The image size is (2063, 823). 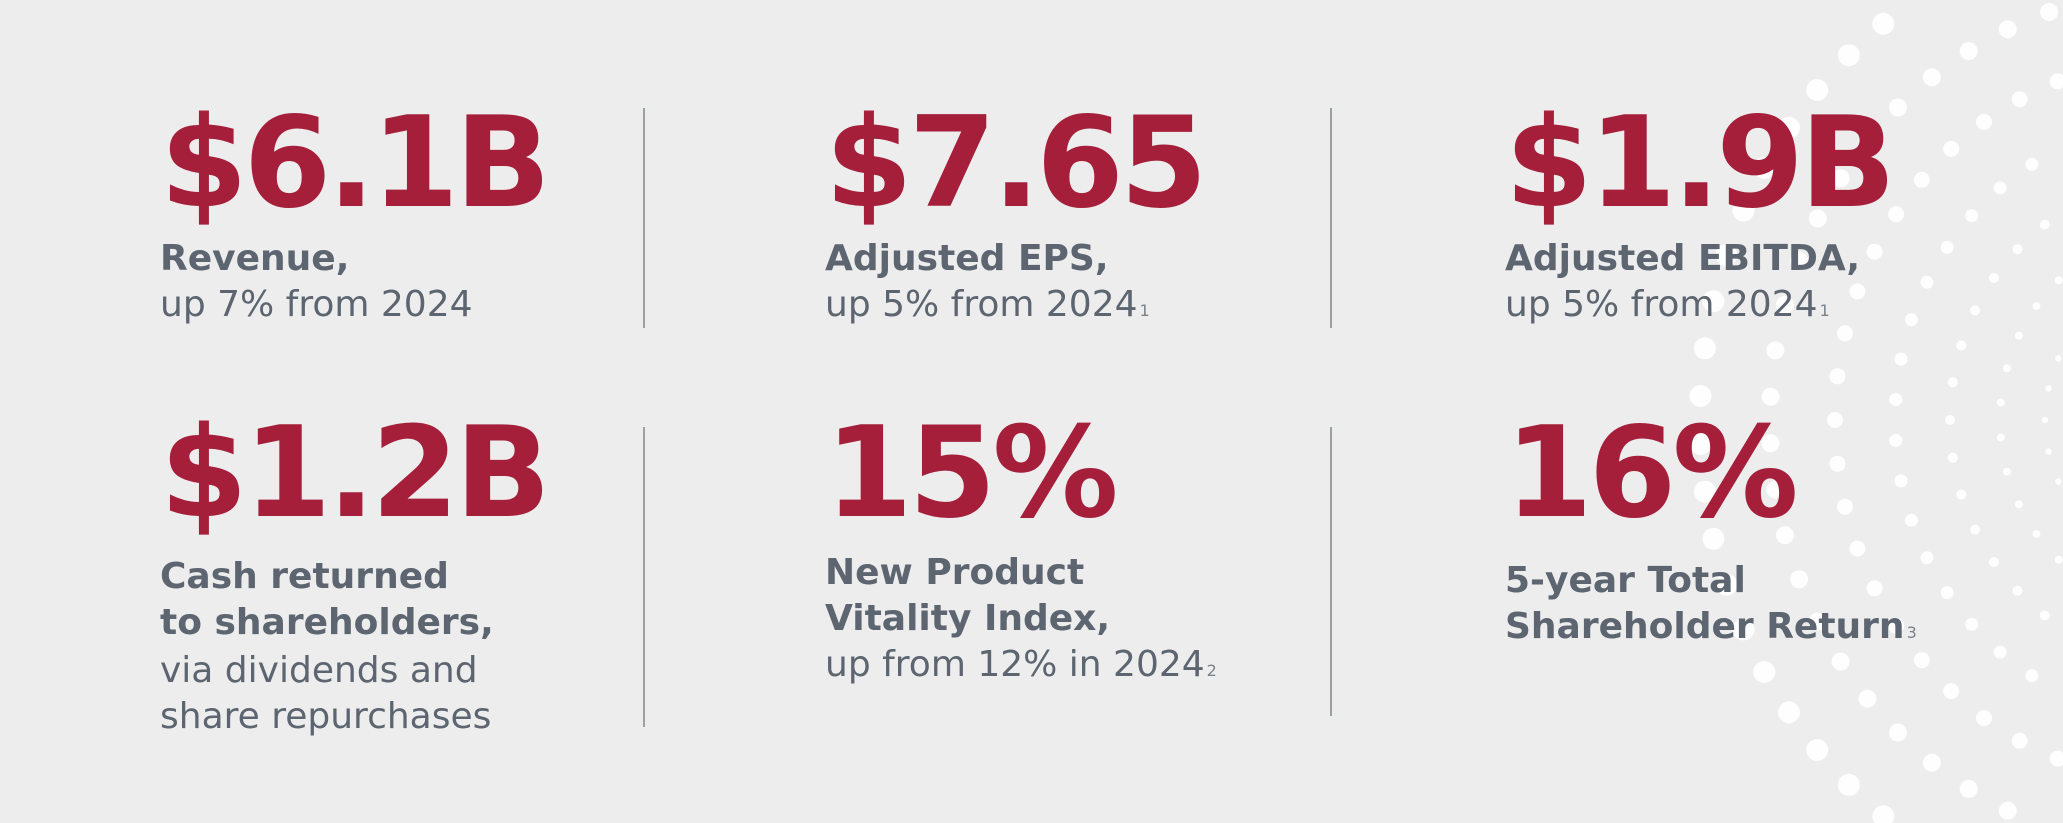 What do you see at coordinates (355, 472) in the screenshot?
I see `stat-value: $1.2B` at bounding box center [355, 472].